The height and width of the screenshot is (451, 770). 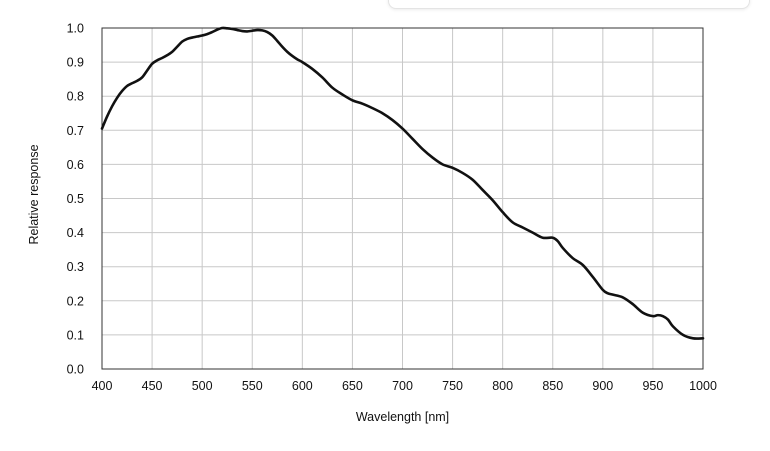 I want to click on y-tick-label: 0.8, so click(x=75, y=97).